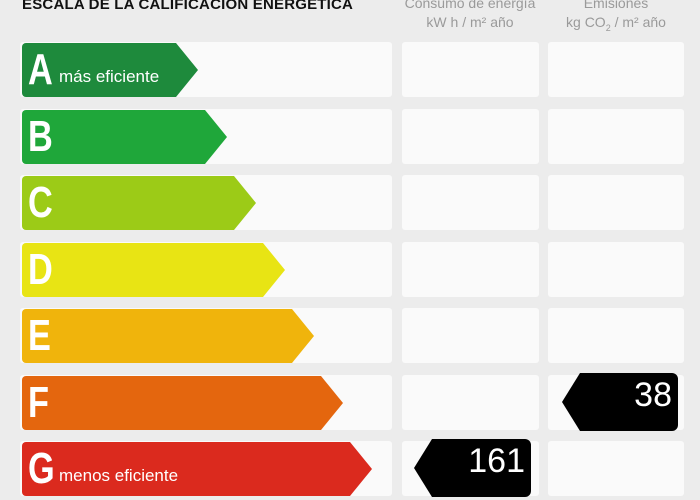 This screenshot has height=500, width=700. I want to click on emissions-badge: 38, so click(620, 402).